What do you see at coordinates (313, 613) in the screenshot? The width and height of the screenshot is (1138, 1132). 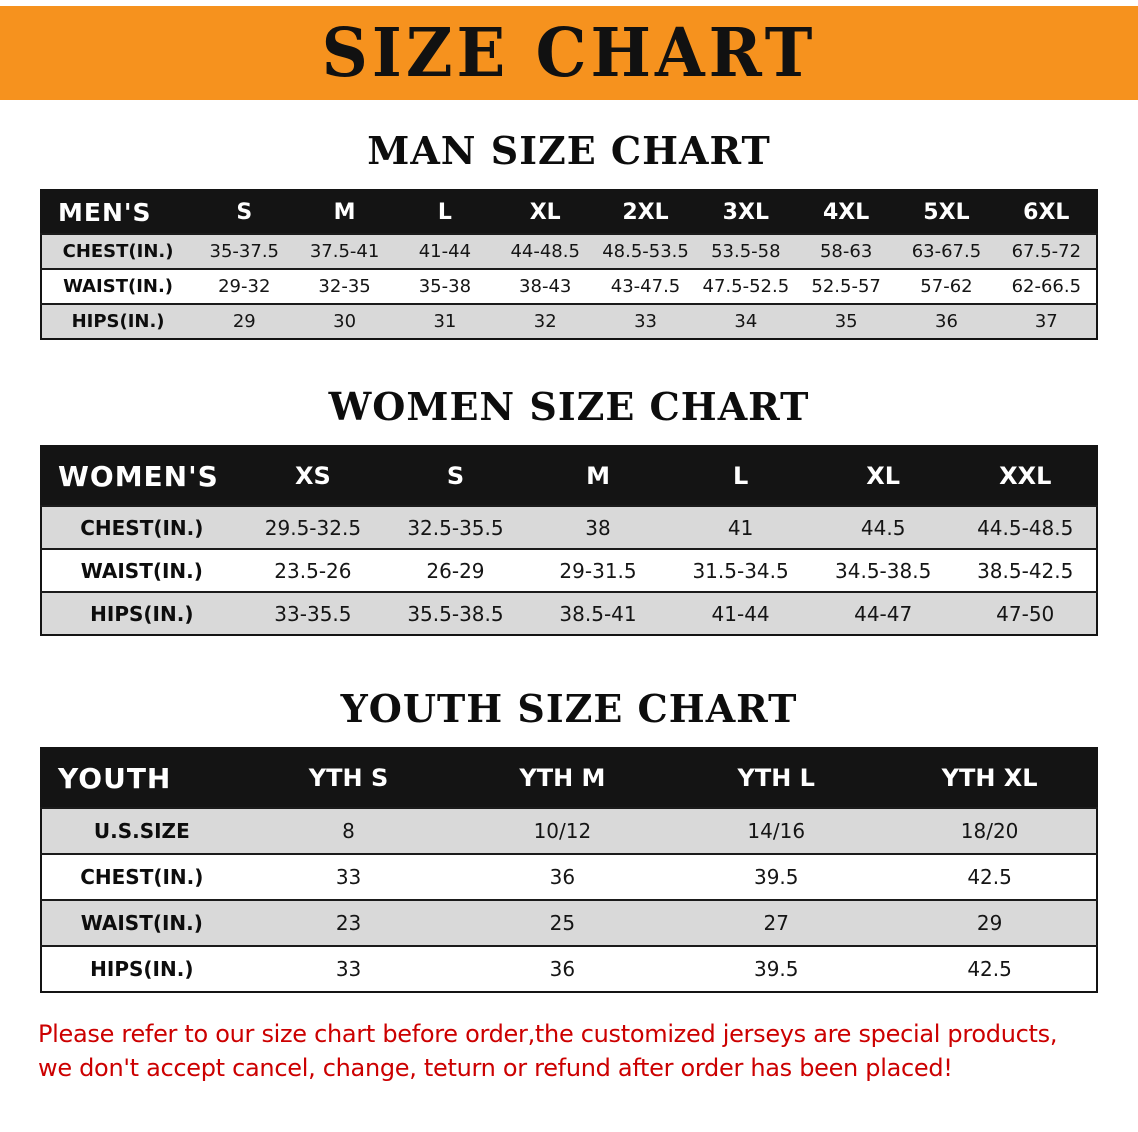 I see `value-cell: 33-35.5` at bounding box center [313, 613].